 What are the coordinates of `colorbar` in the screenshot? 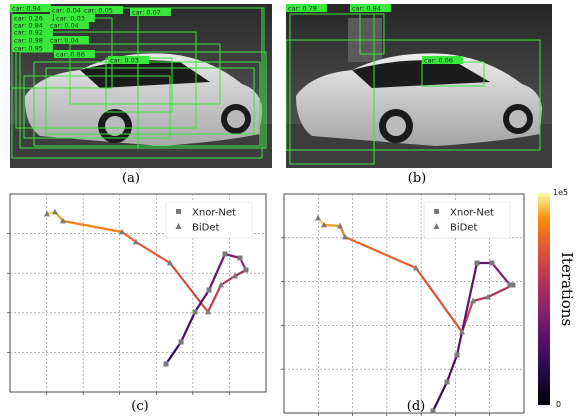 It's located at (544, 299).